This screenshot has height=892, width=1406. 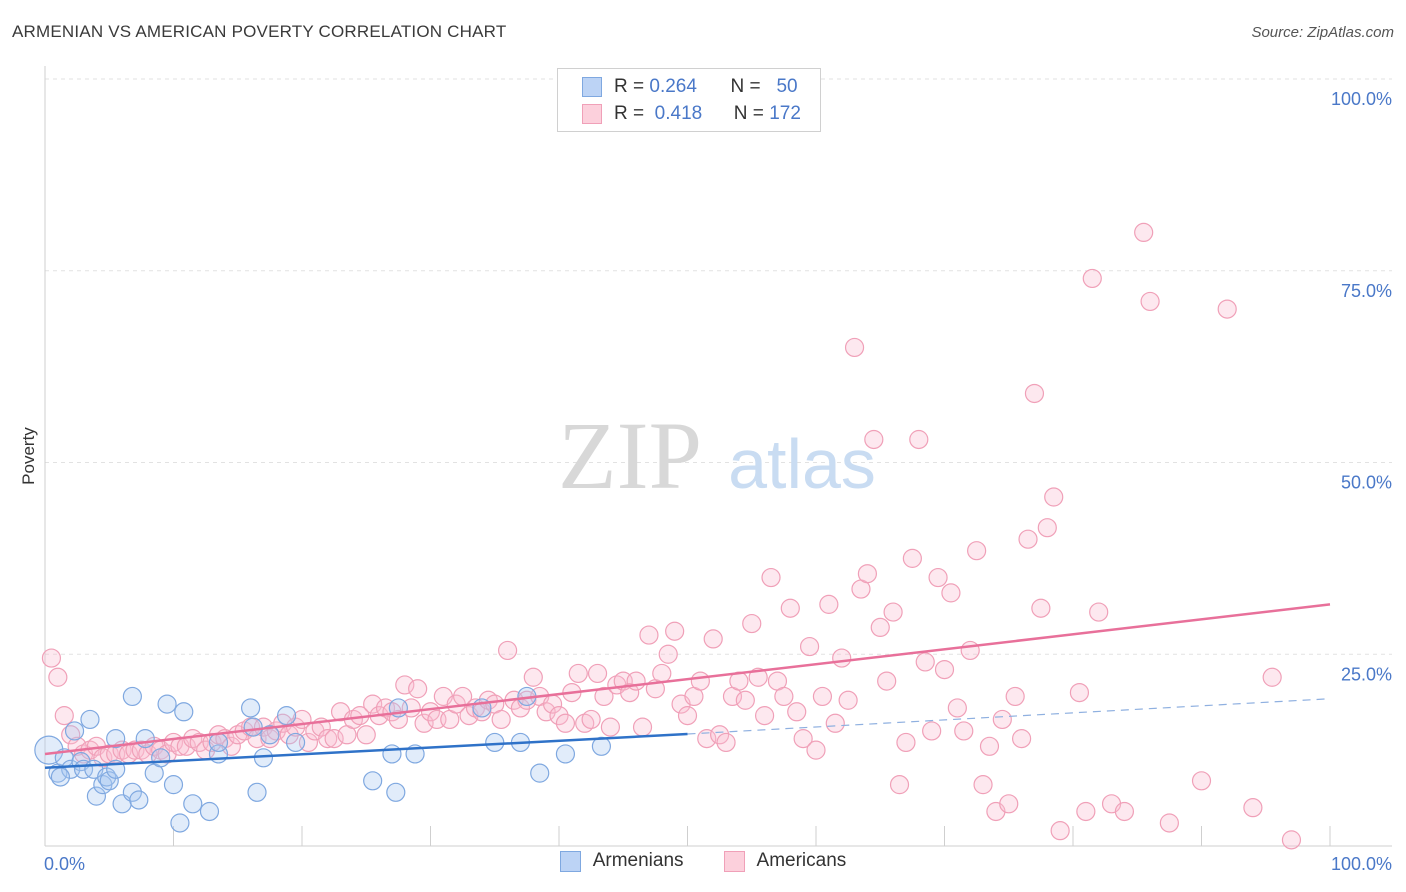 What do you see at coordinates (28, 456) in the screenshot?
I see `y-axis-label: Poverty` at bounding box center [28, 456].